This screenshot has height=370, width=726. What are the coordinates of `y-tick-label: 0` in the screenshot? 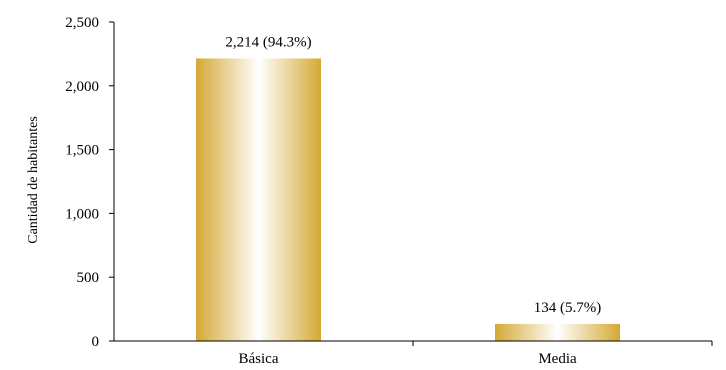 It's located at (96, 342).